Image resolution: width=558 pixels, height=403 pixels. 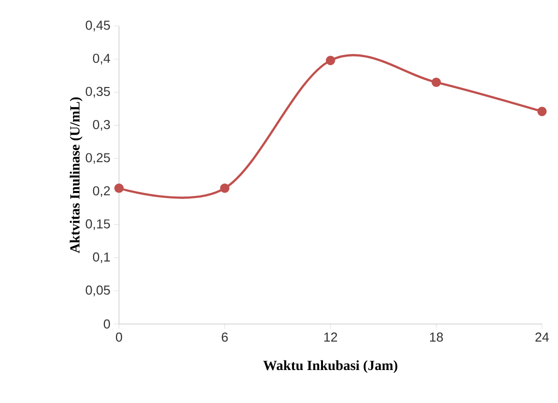 I want to click on y-tick-label: 0,1, so click(x=101, y=258).